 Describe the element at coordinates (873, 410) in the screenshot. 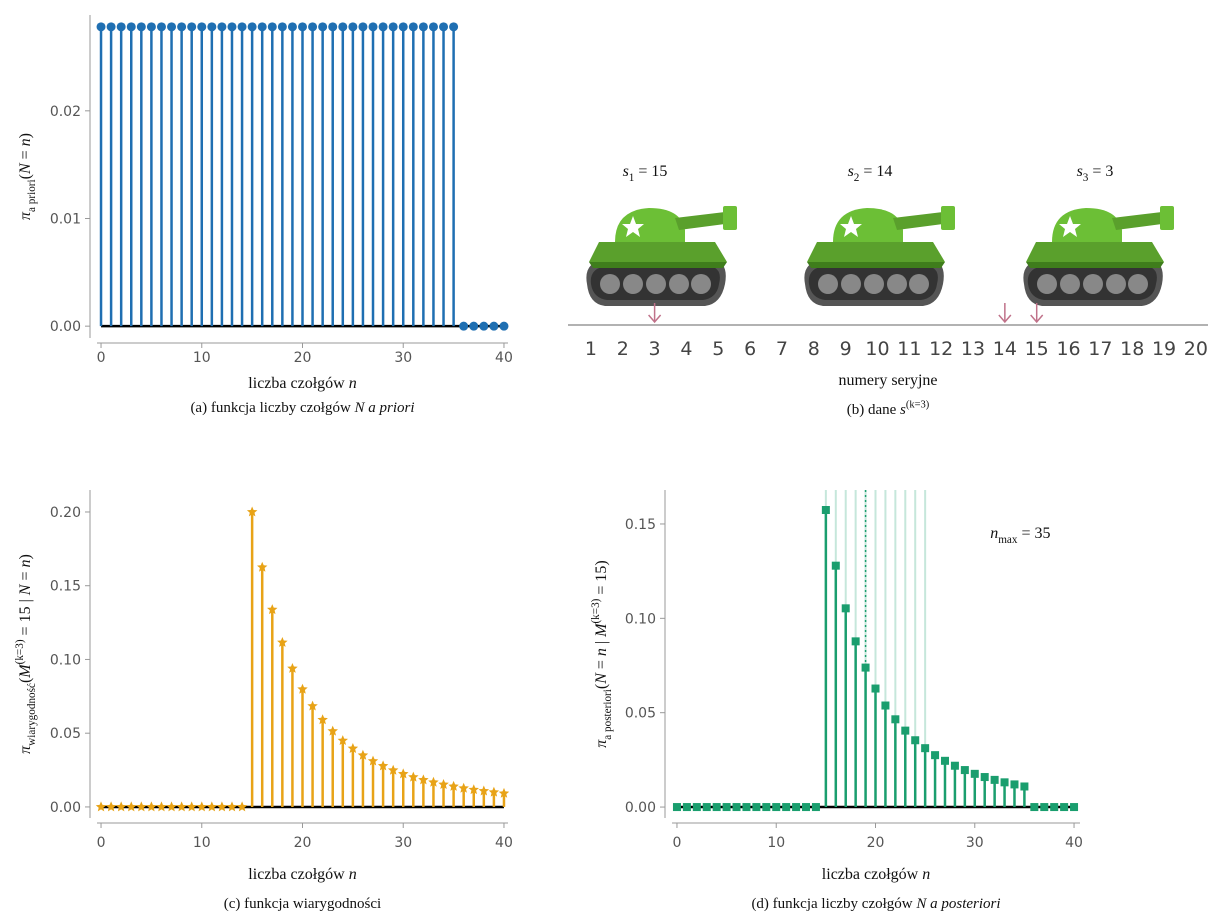

I see `text-segment: (b) dane` at that location.